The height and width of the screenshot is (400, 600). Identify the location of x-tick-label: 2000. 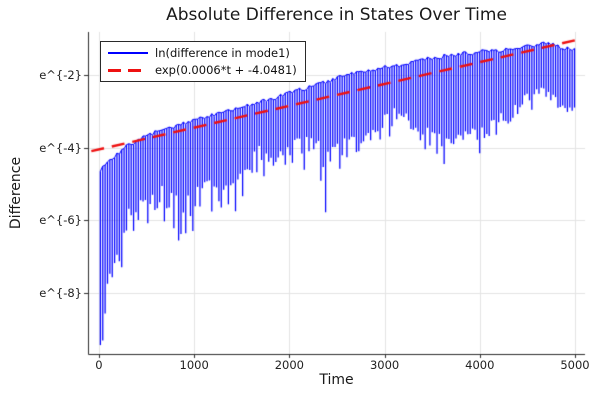
(289, 365).